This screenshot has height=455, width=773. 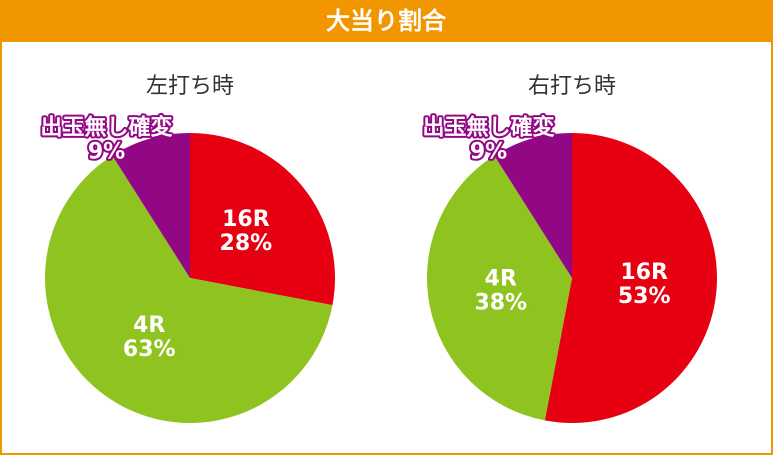 I want to click on header-bar, so click(x=386, y=21).